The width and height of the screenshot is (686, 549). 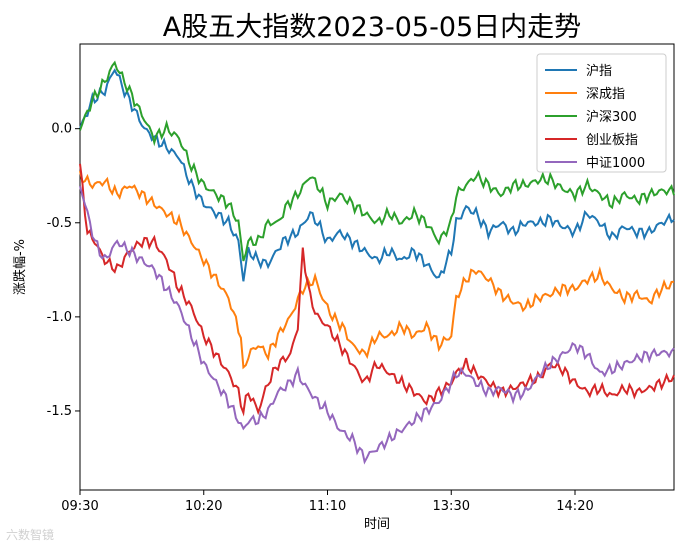 I want to click on y-tick-label: -1.5, so click(x=59, y=411).